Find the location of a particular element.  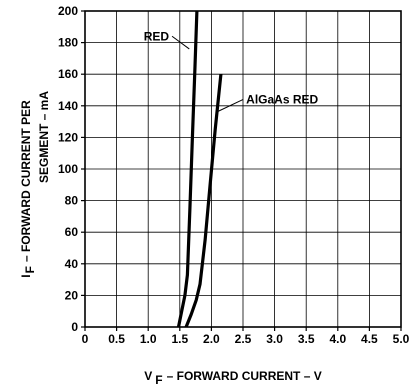

x-tick-label: 0.5 is located at coordinates (116, 339).